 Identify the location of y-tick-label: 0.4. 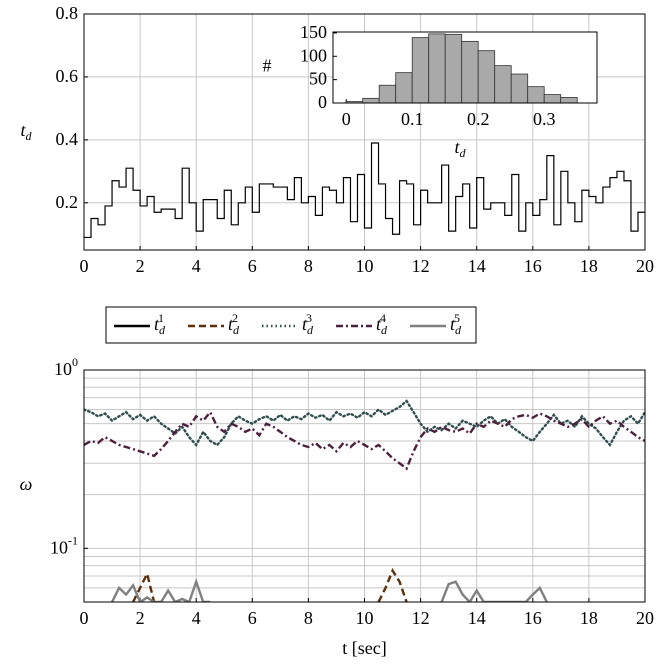
(67, 139).